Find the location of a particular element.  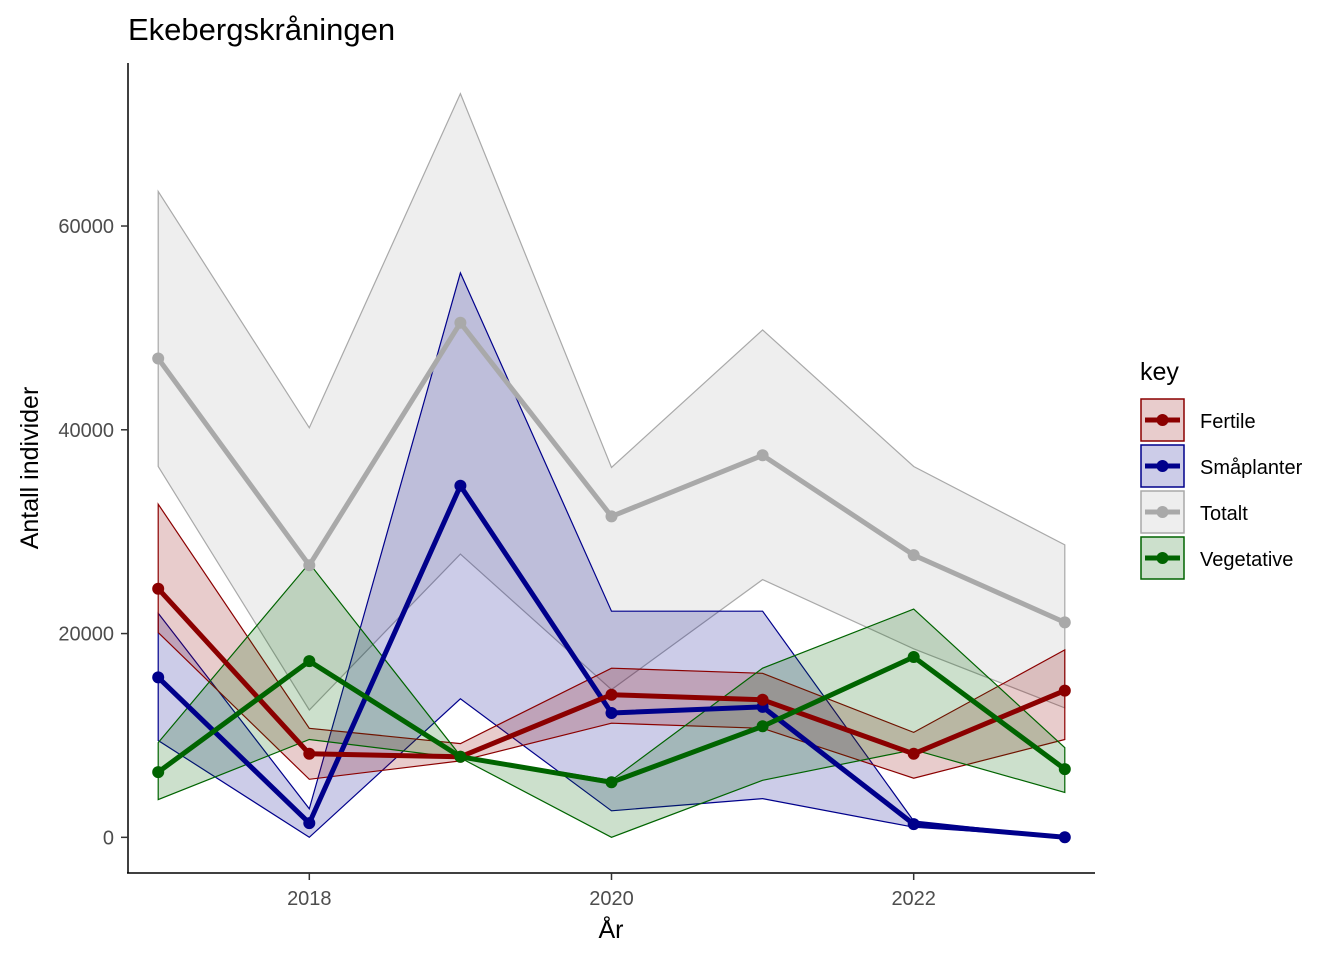

legend: key Fertile Småplanter Totalt Vegetative is located at coordinates (1221, 469).